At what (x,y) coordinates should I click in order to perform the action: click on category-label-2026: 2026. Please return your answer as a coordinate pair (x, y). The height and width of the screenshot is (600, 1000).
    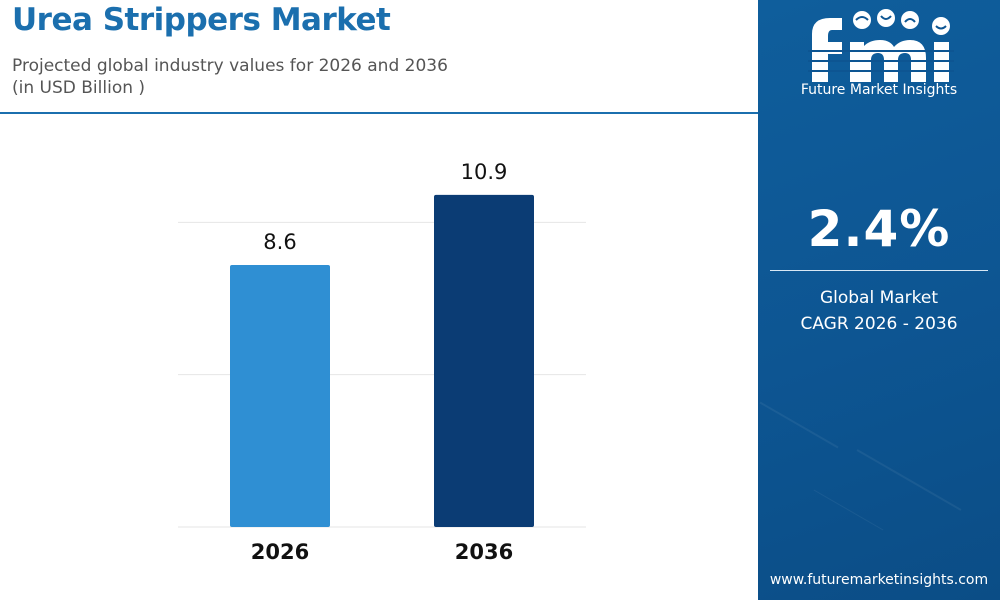
    Looking at the image, I should click on (280, 552).